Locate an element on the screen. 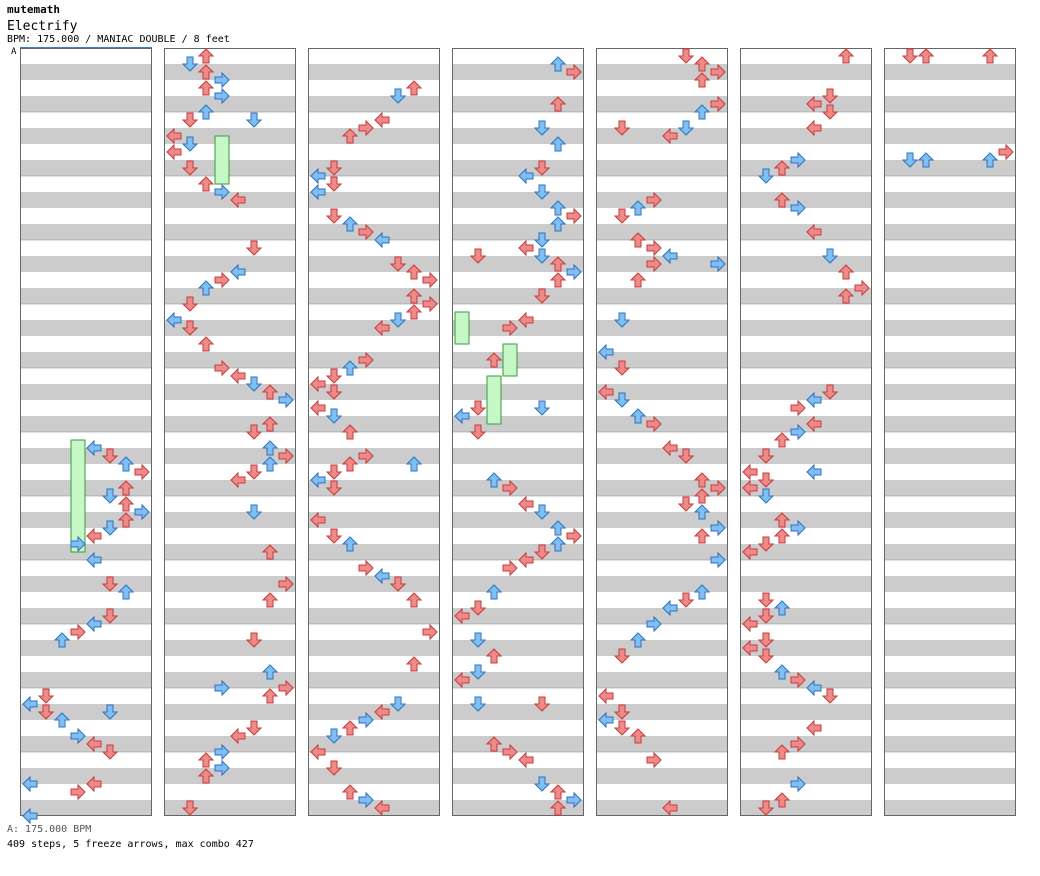 The image size is (1040, 876). column-border is located at coordinates (806, 432).